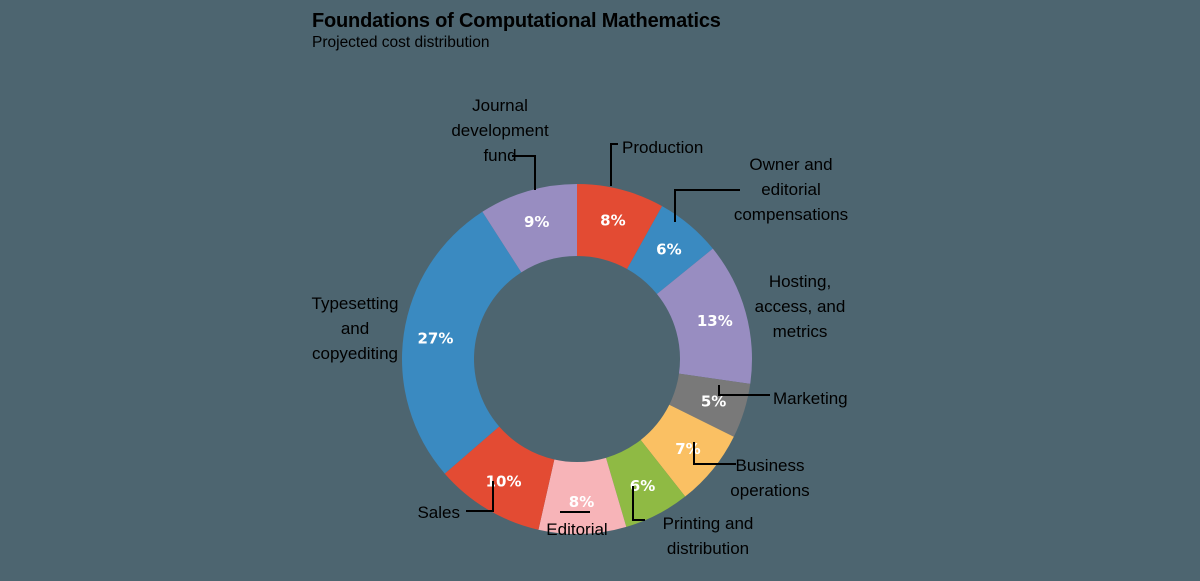 Image resolution: width=1200 pixels, height=581 pixels. Describe the element at coordinates (355, 353) in the screenshot. I see `callout-label: copyediting` at that location.